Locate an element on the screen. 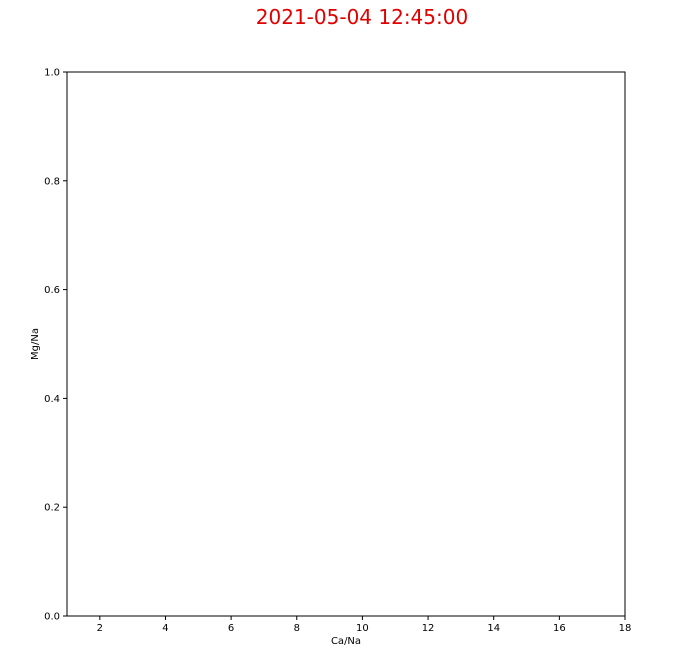 The image size is (690, 666). x-tick-label: 16 is located at coordinates (559, 628).